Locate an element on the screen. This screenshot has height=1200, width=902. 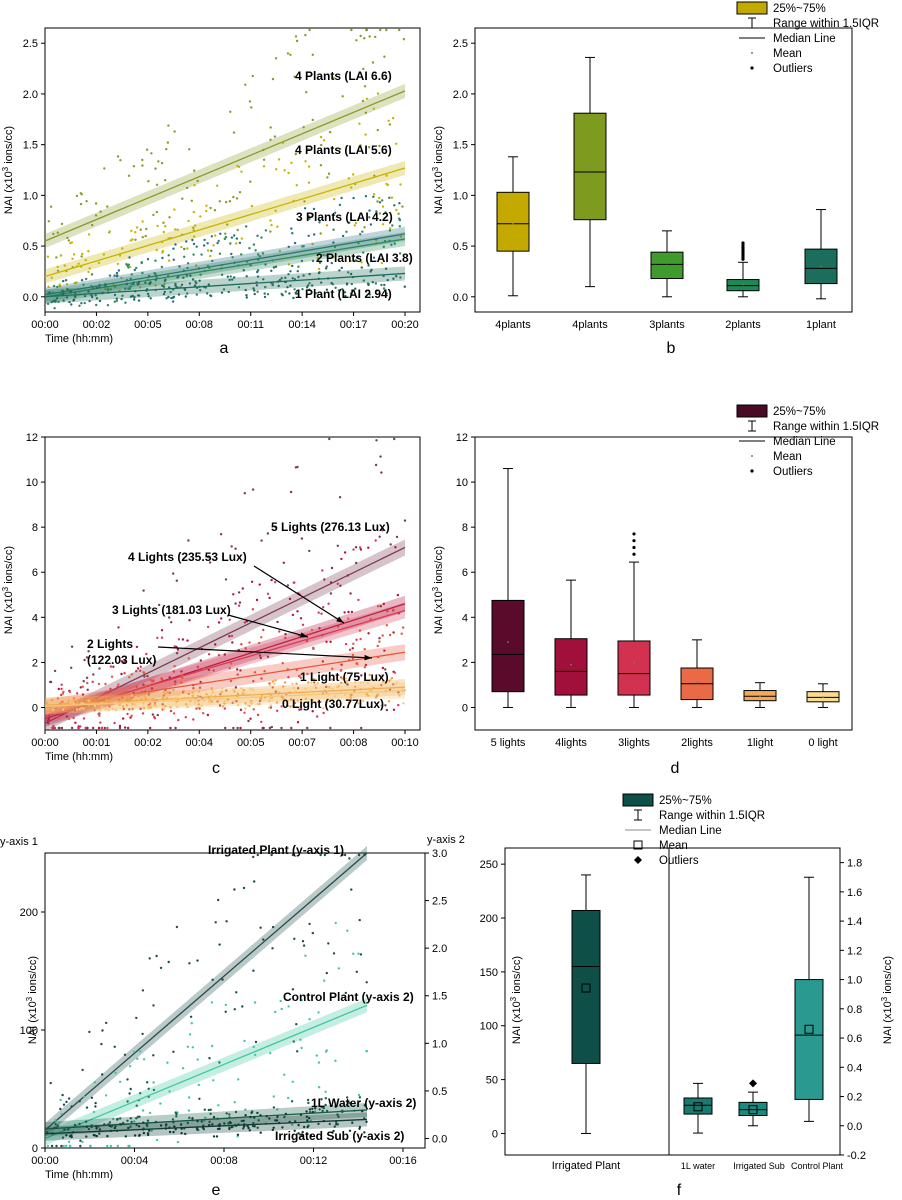
series-label: 3 Plants (LAI 4.2) is located at coordinates (344, 217).